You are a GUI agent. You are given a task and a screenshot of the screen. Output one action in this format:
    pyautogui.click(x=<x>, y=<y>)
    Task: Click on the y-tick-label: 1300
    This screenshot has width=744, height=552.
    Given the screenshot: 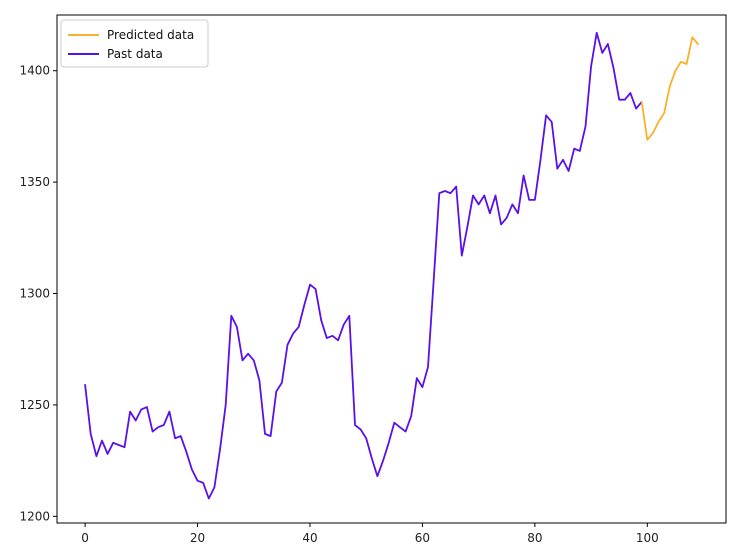 What is the action you would take?
    pyautogui.click(x=34, y=294)
    